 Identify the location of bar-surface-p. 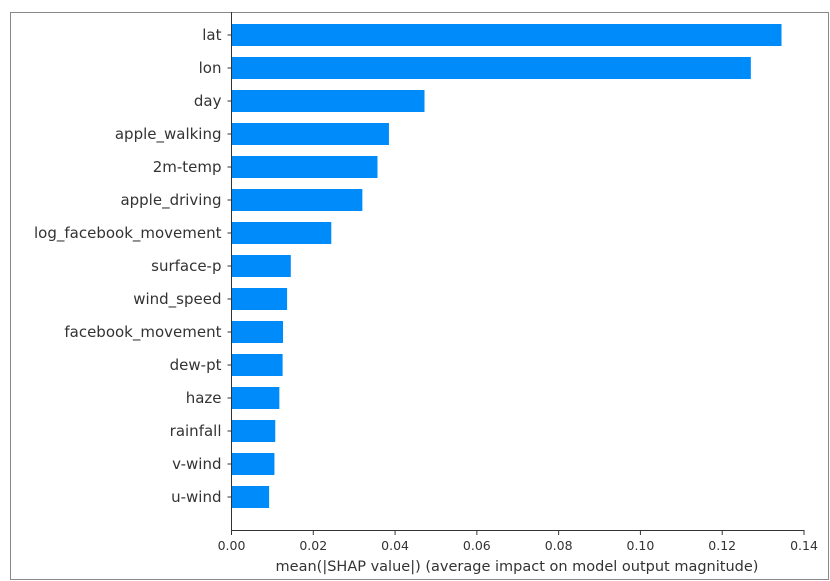
(261, 266).